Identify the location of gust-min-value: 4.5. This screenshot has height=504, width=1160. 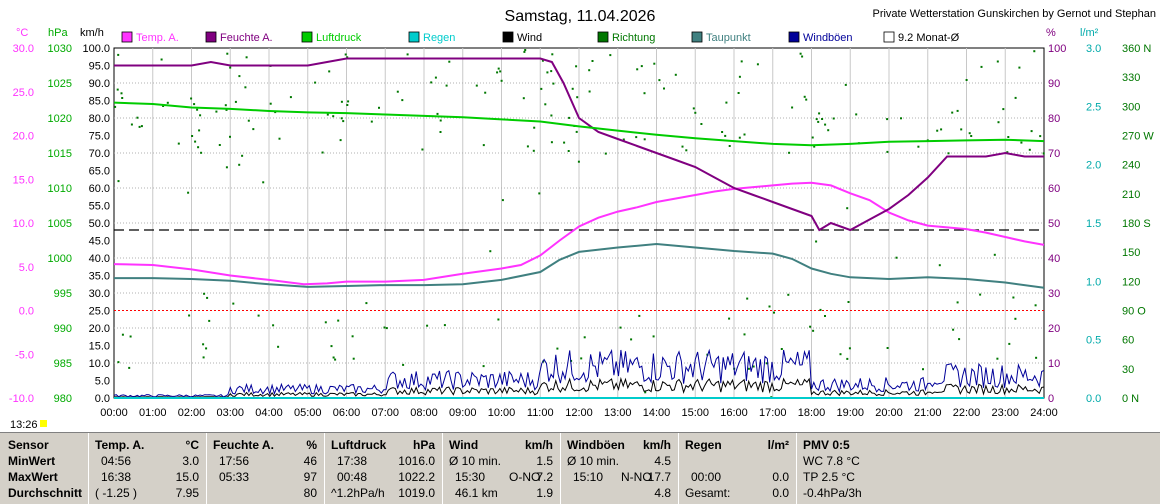
(662, 461).